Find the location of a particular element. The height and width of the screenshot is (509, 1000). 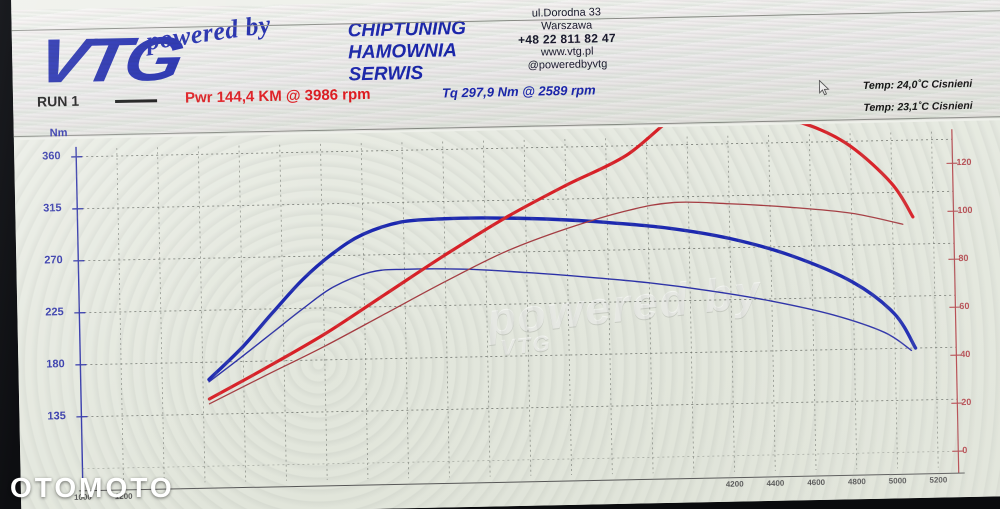

run-2-temperature: Temp: 23,1˚C Cisnieni is located at coordinates (918, 107).